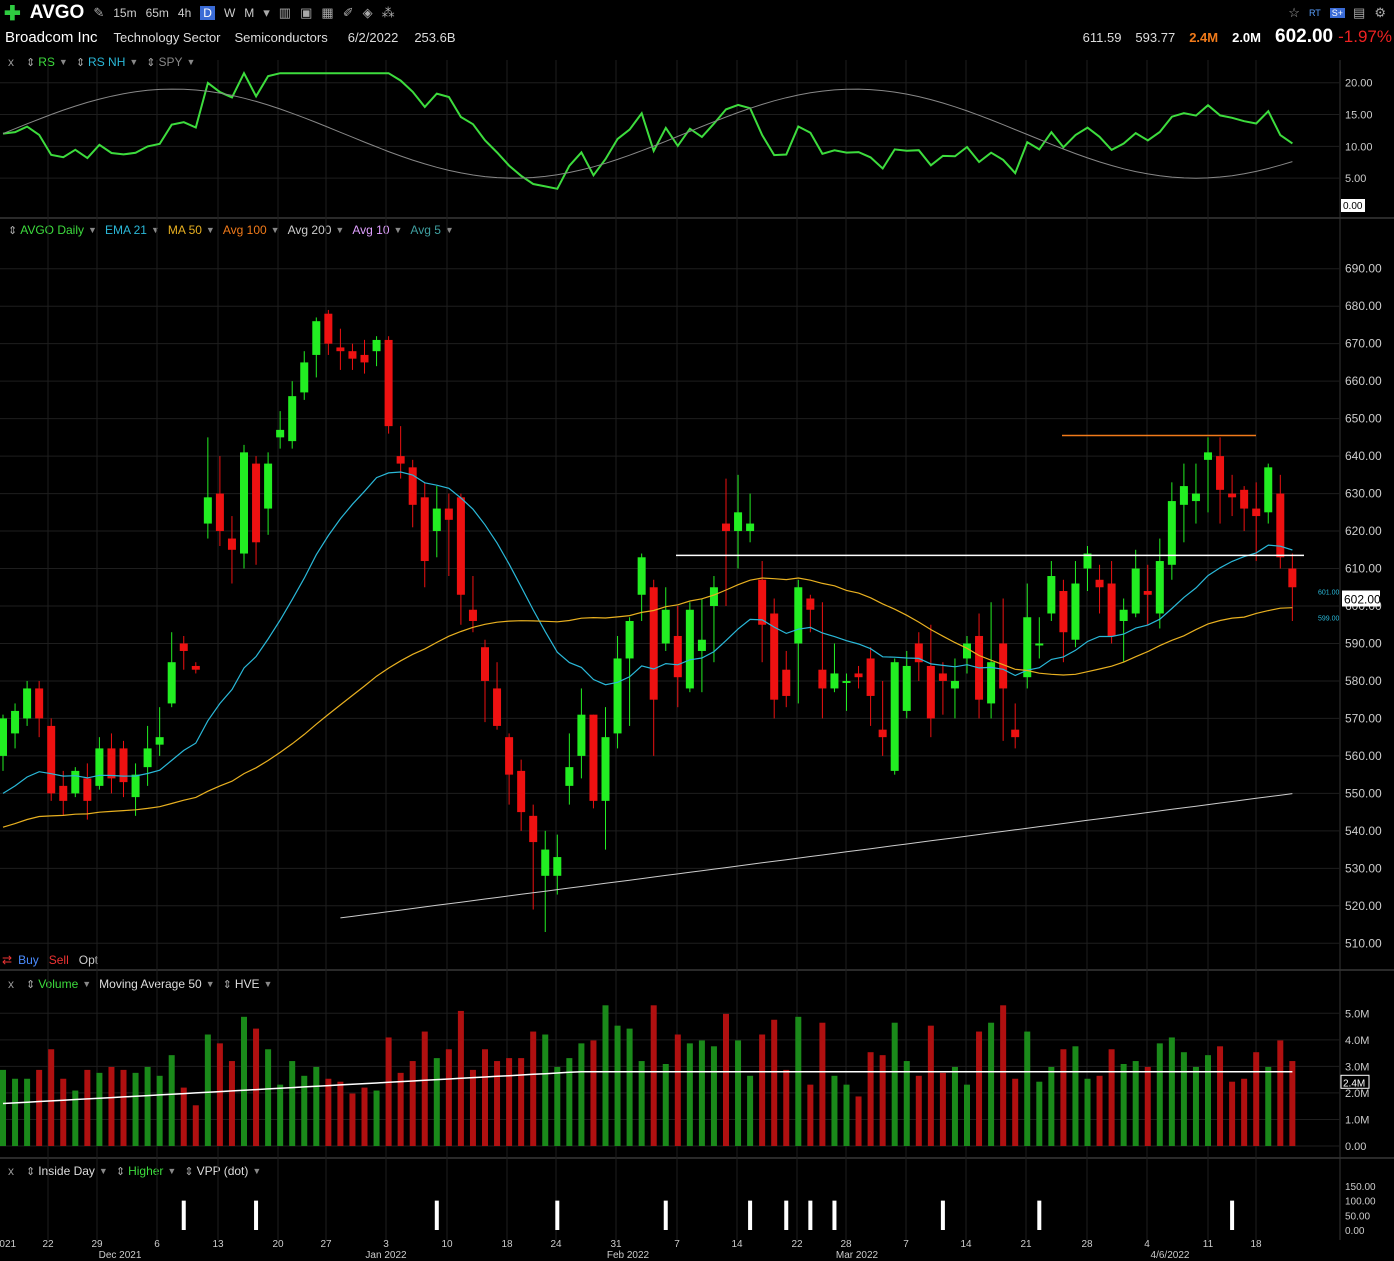 Image resolution: width=1394 pixels, height=1261 pixels. Describe the element at coordinates (1359, 12) in the screenshot. I see `print-icon: ▤` at that location.